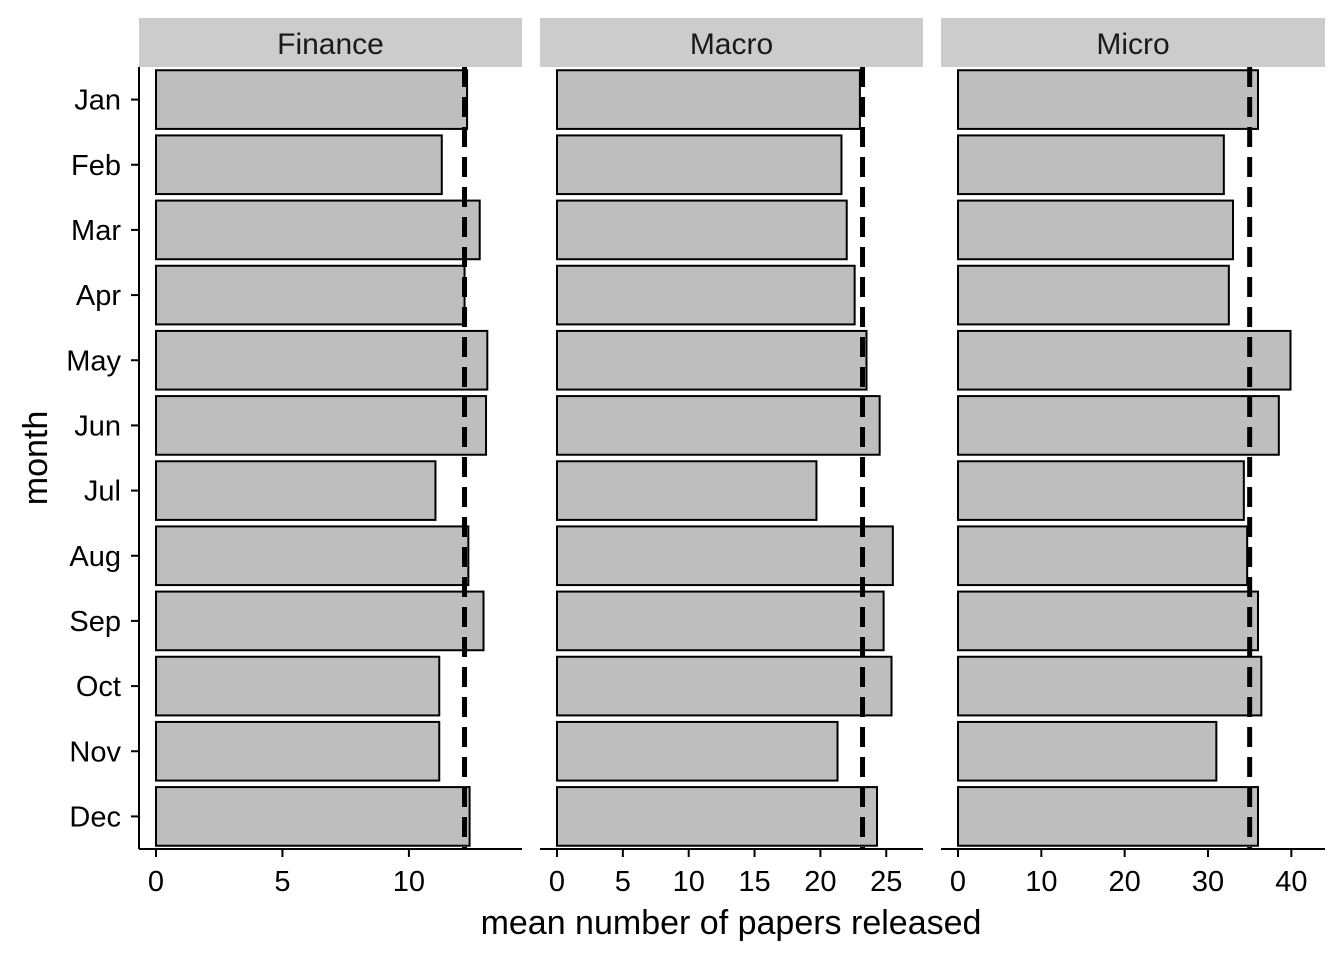  I want to click on bar-macro-may, so click(712, 360).